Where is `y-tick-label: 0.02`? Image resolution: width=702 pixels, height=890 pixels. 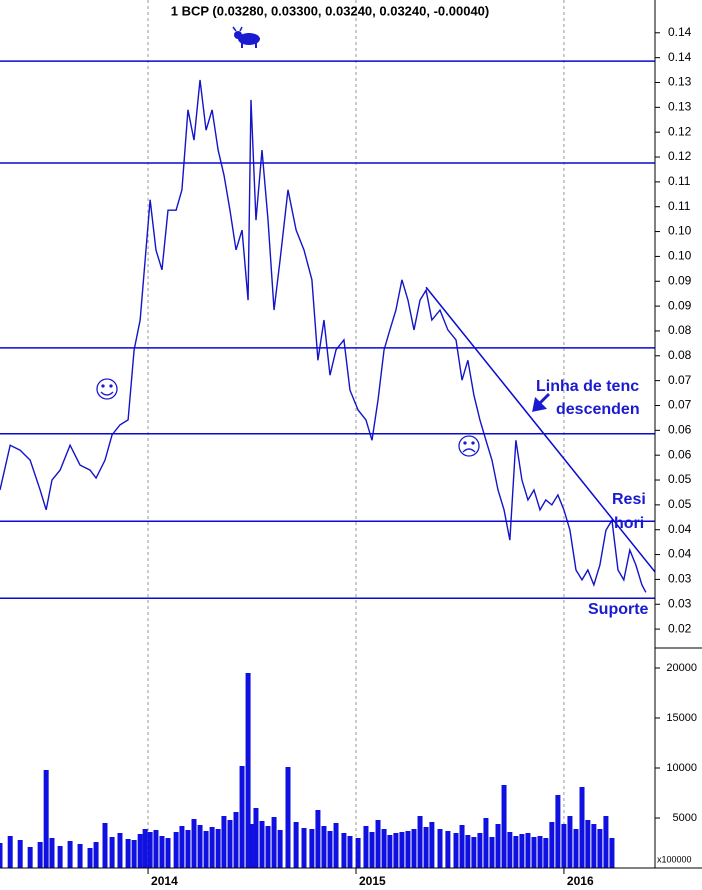 y-tick-label: 0.02 is located at coordinates (680, 628).